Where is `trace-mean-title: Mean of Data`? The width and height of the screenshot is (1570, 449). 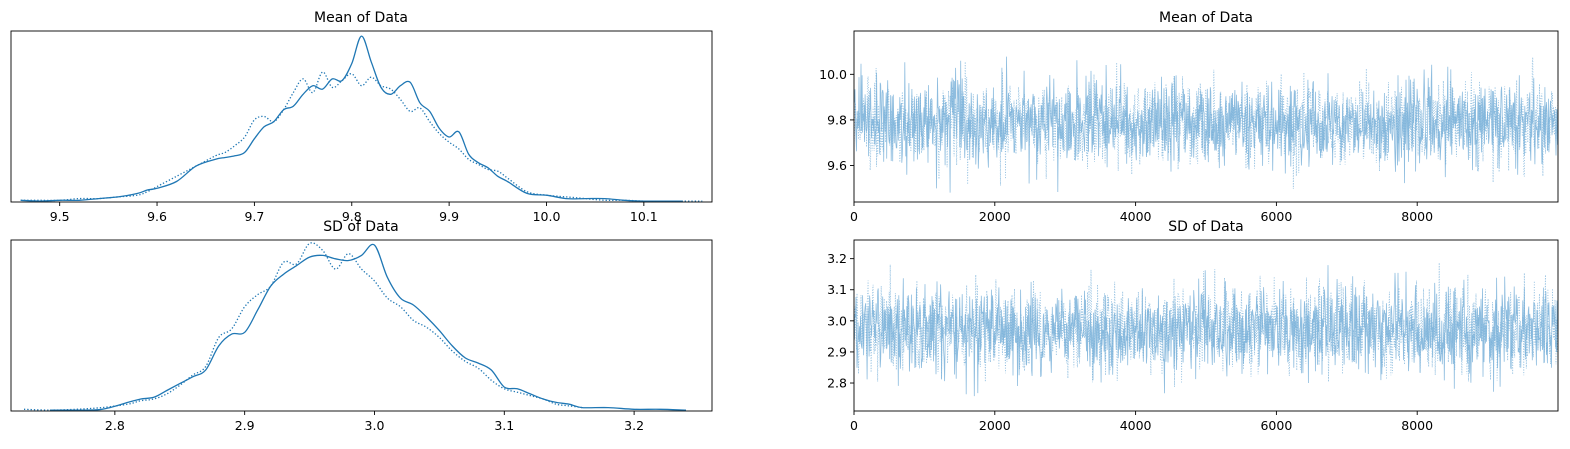
trace-mean-title: Mean of Data is located at coordinates (1206, 18).